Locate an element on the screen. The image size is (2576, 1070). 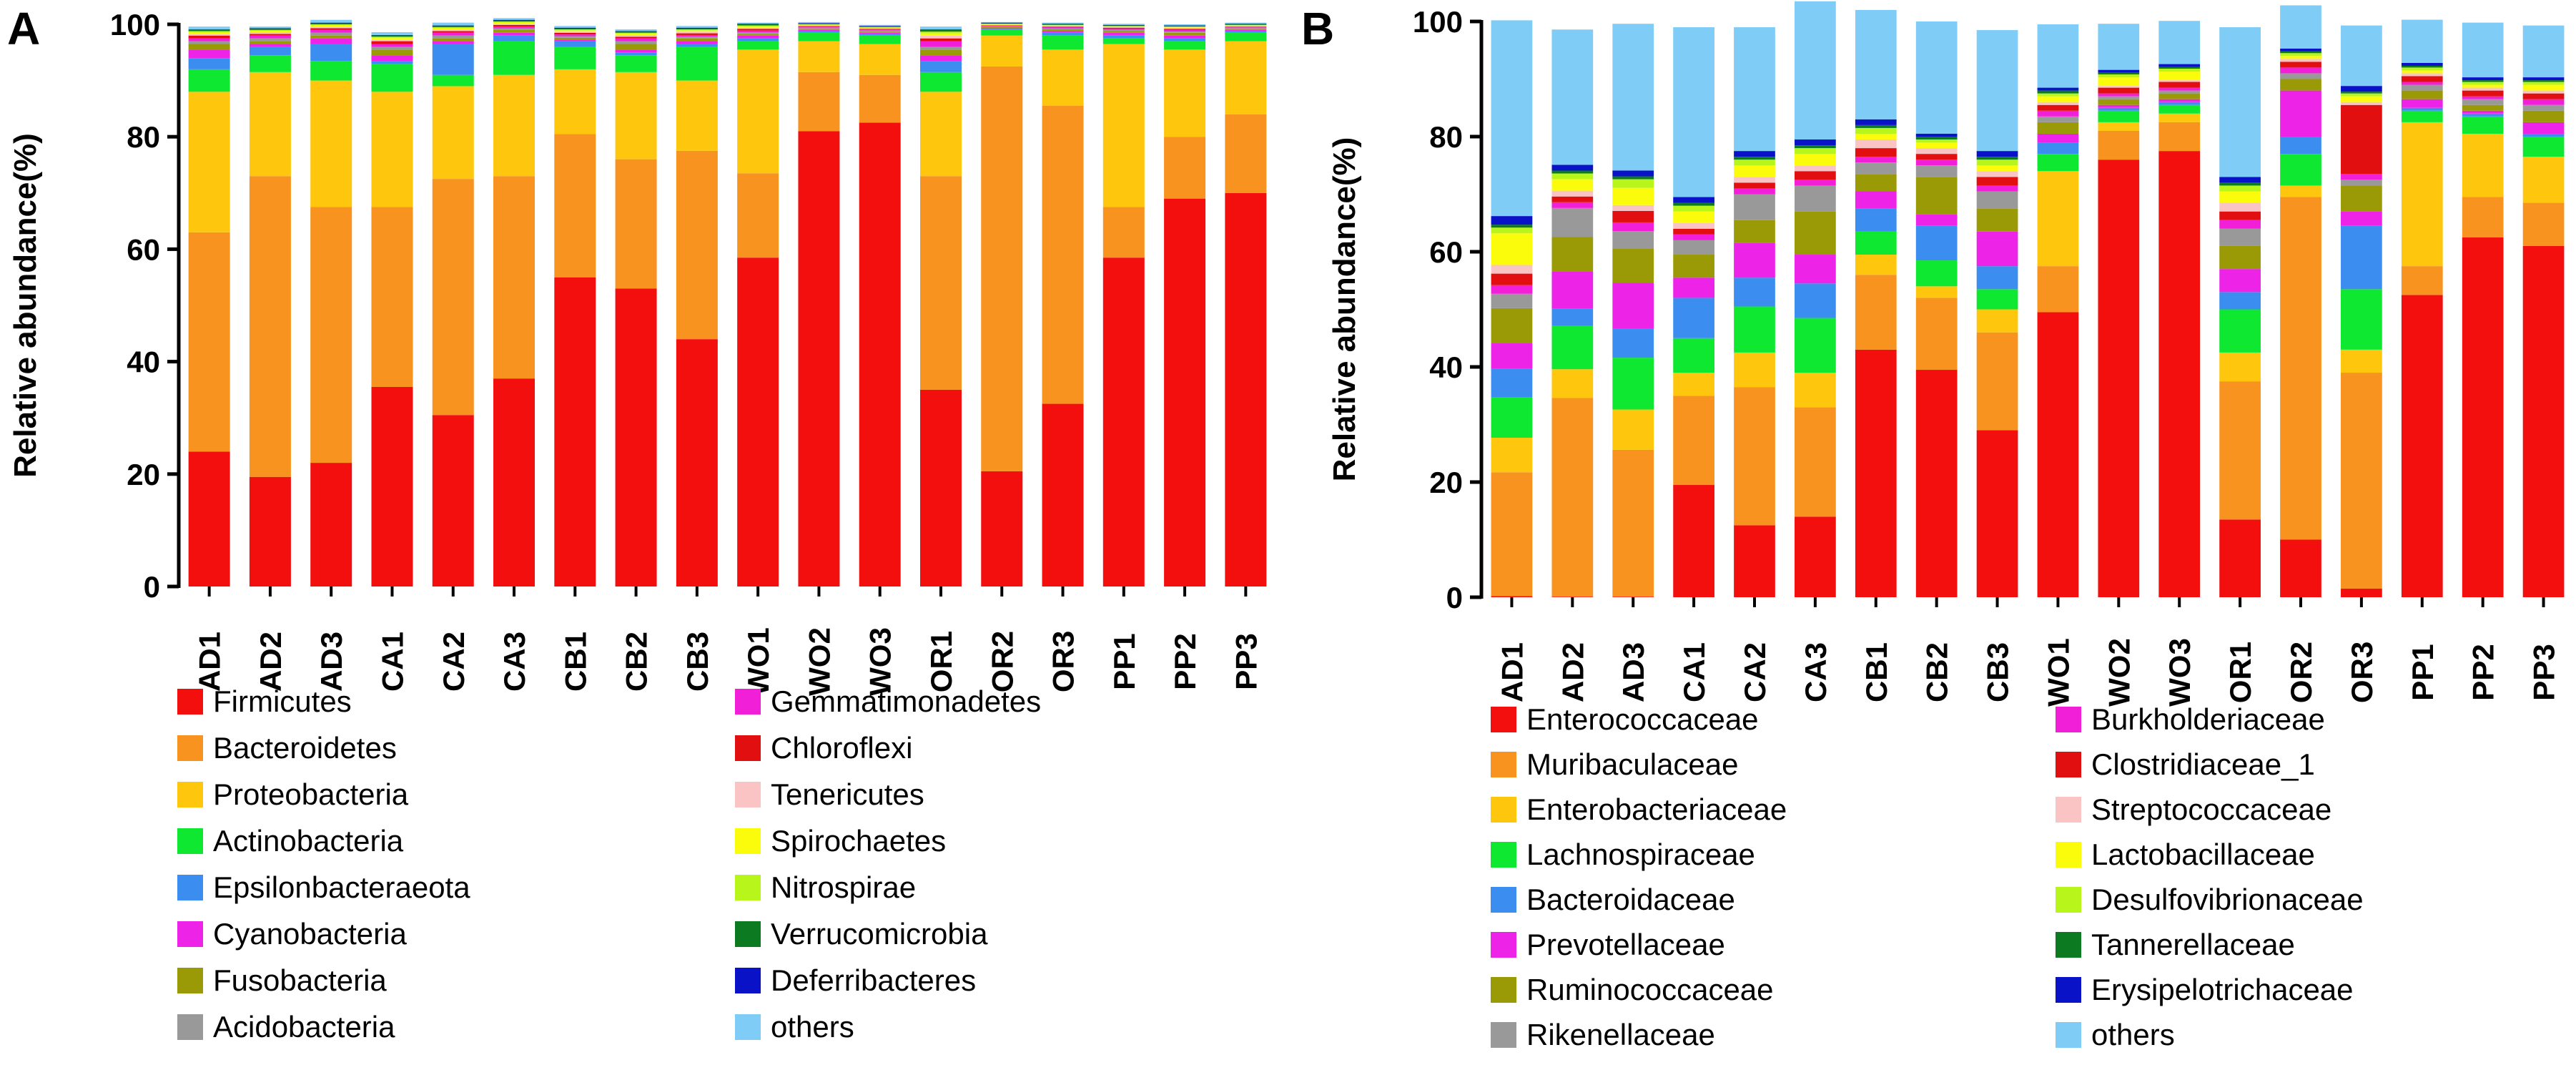
x-tick-label: CA2 is located at coordinates (453, 662).